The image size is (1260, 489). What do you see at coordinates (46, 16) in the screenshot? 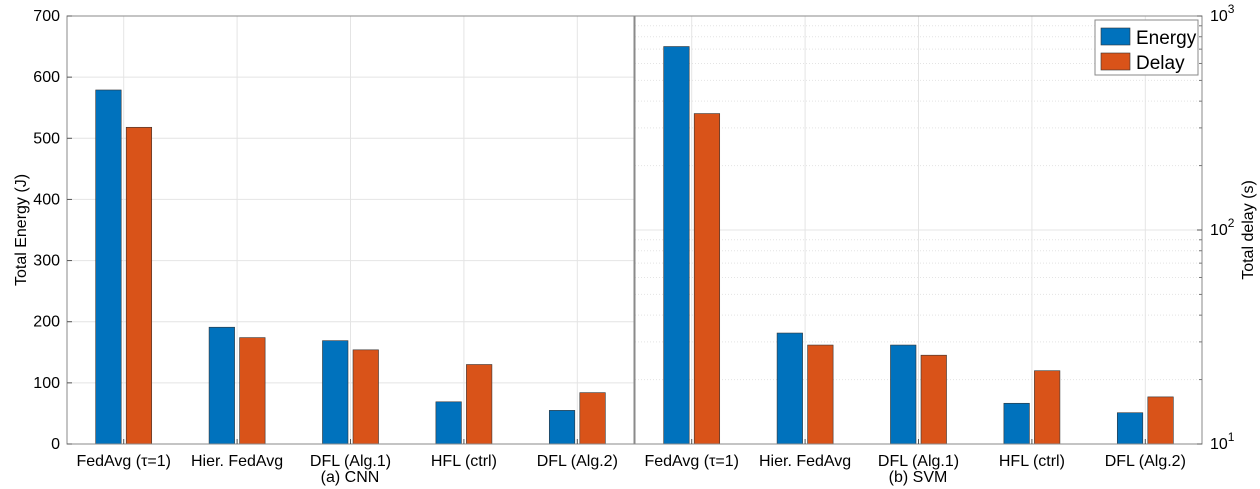
I see `cnn-y-tick-label: 700` at bounding box center [46, 16].